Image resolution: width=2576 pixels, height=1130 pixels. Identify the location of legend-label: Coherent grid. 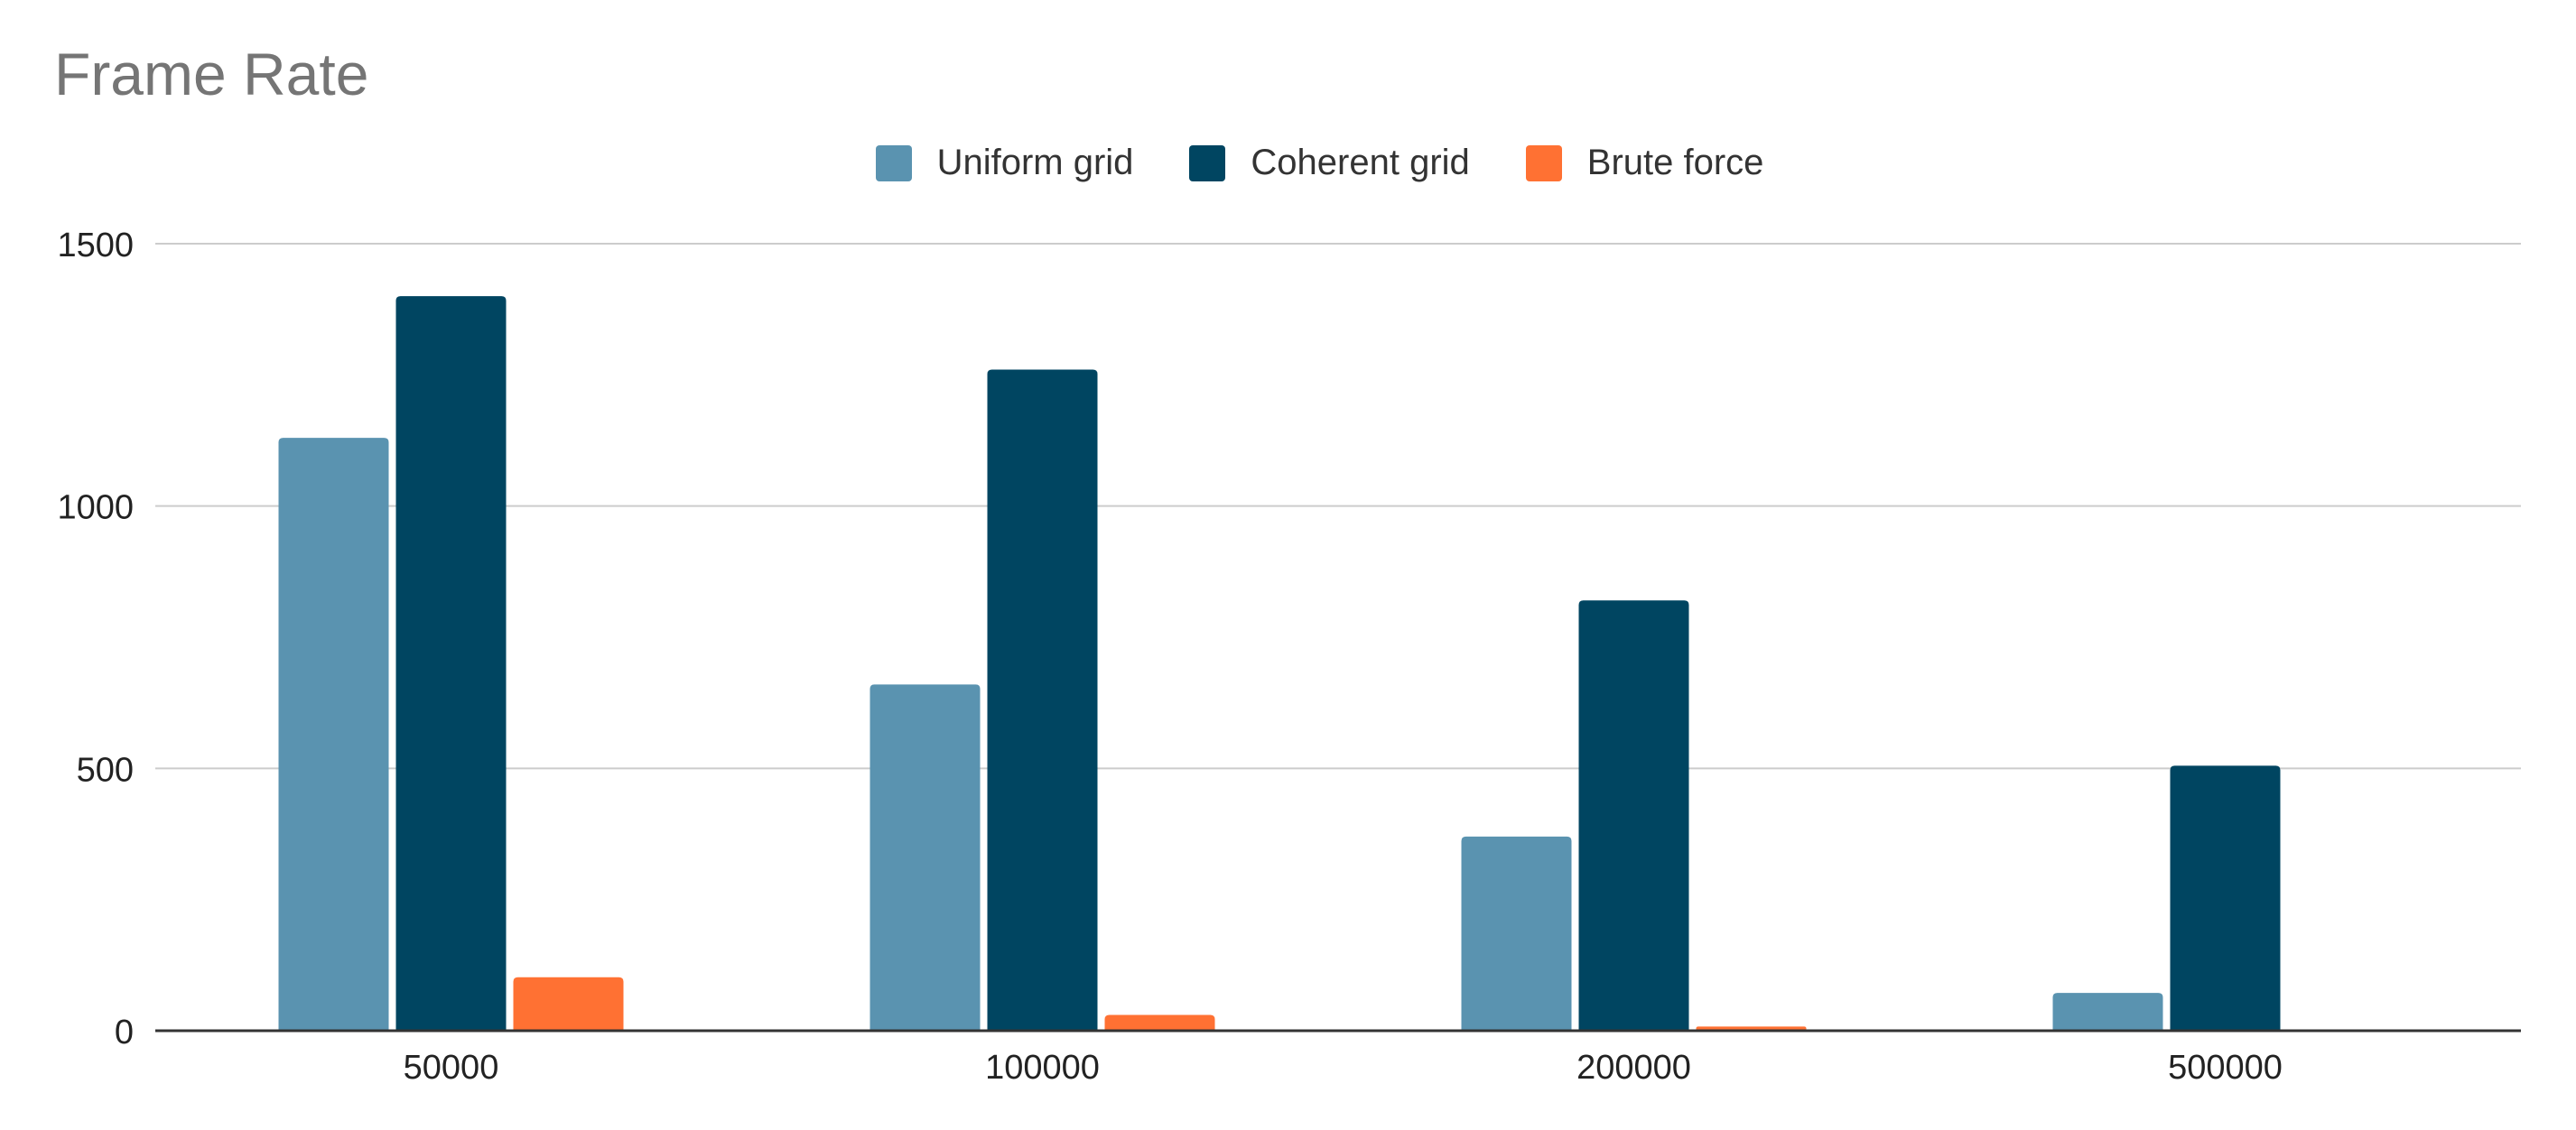
(1360, 162).